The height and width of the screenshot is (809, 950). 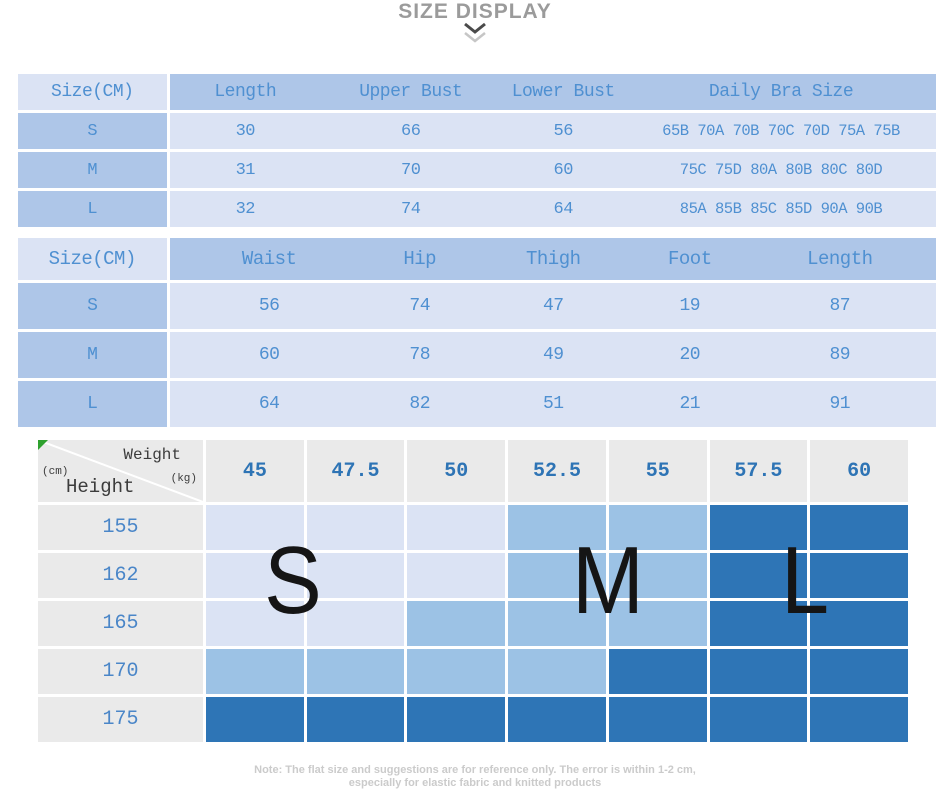 What do you see at coordinates (100, 487) in the screenshot?
I see `height-axis-label: Height` at bounding box center [100, 487].